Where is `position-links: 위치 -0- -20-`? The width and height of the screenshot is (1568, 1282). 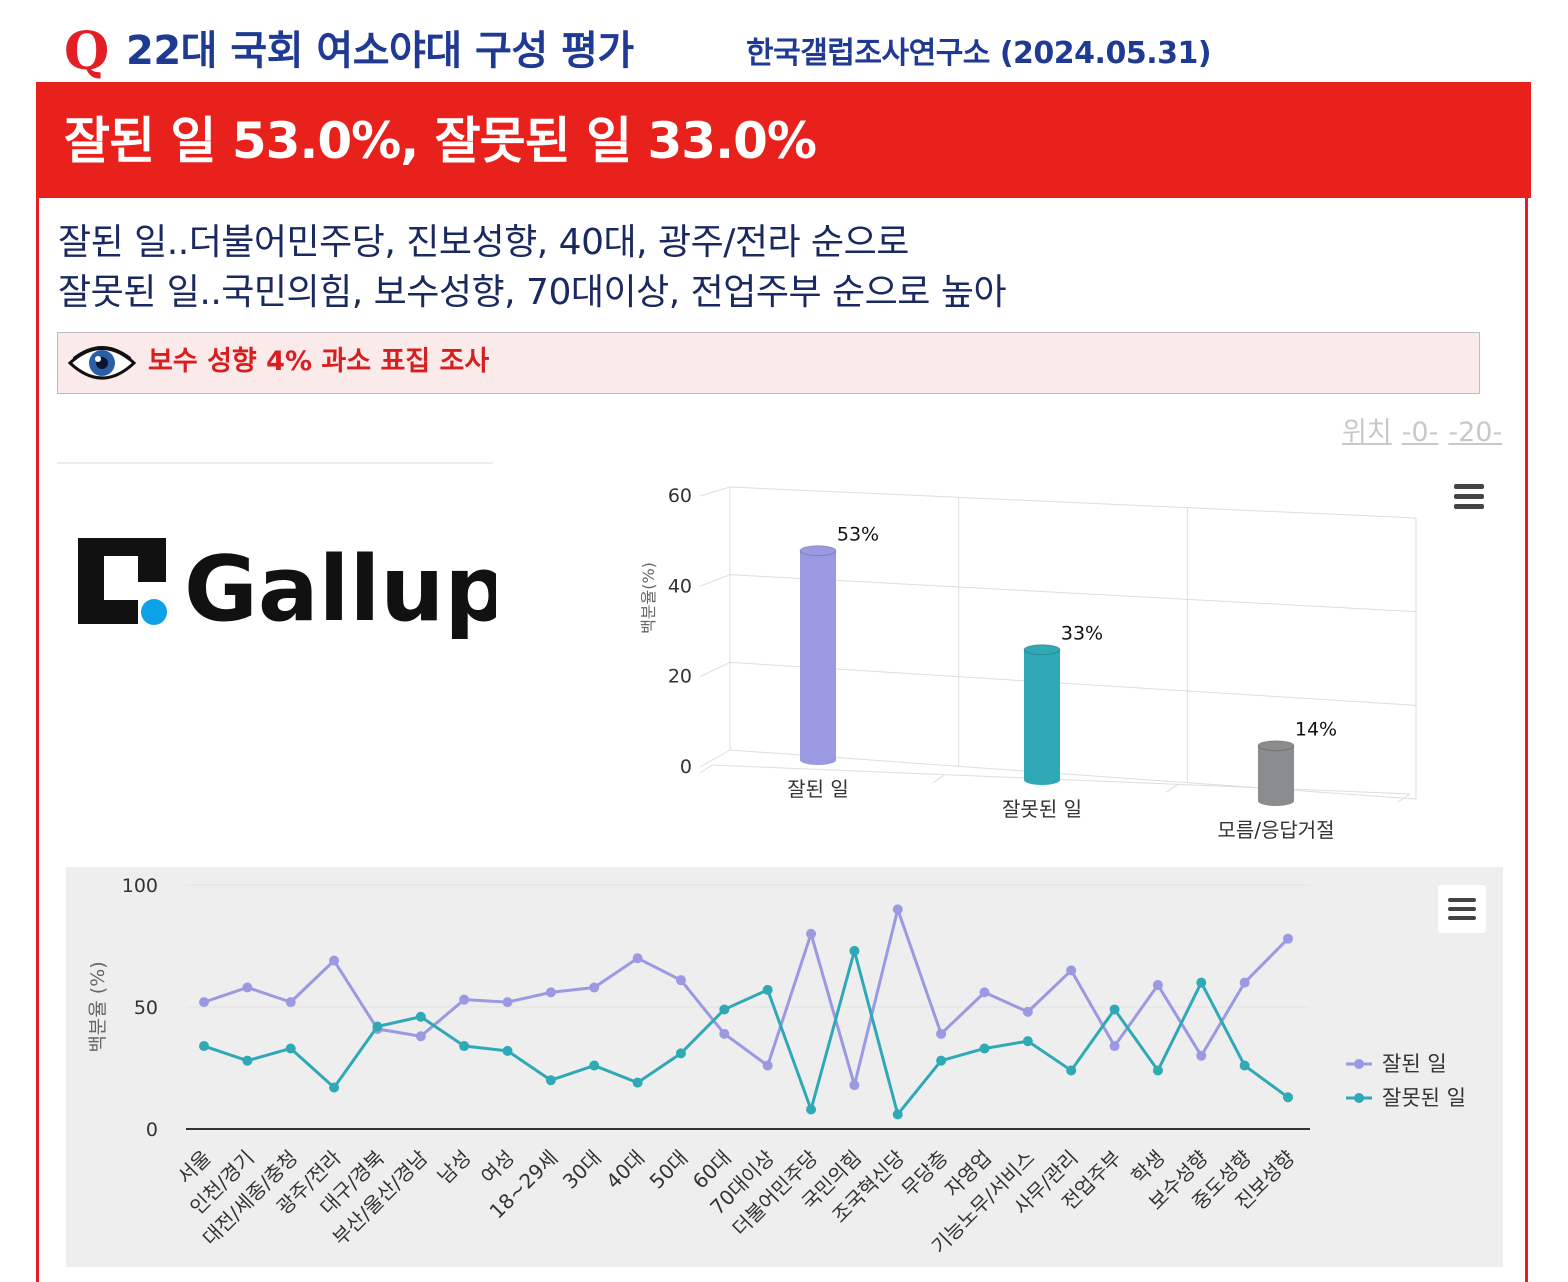 position-links: 위치 -0- -20- is located at coordinates (1427, 433).